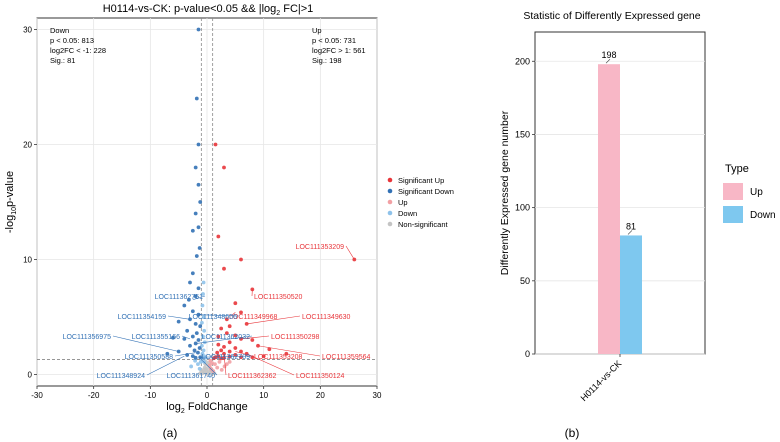 The width and height of the screenshot is (780, 442). I want to click on x-tick-label: H0114-vs-CK, so click(601, 380).